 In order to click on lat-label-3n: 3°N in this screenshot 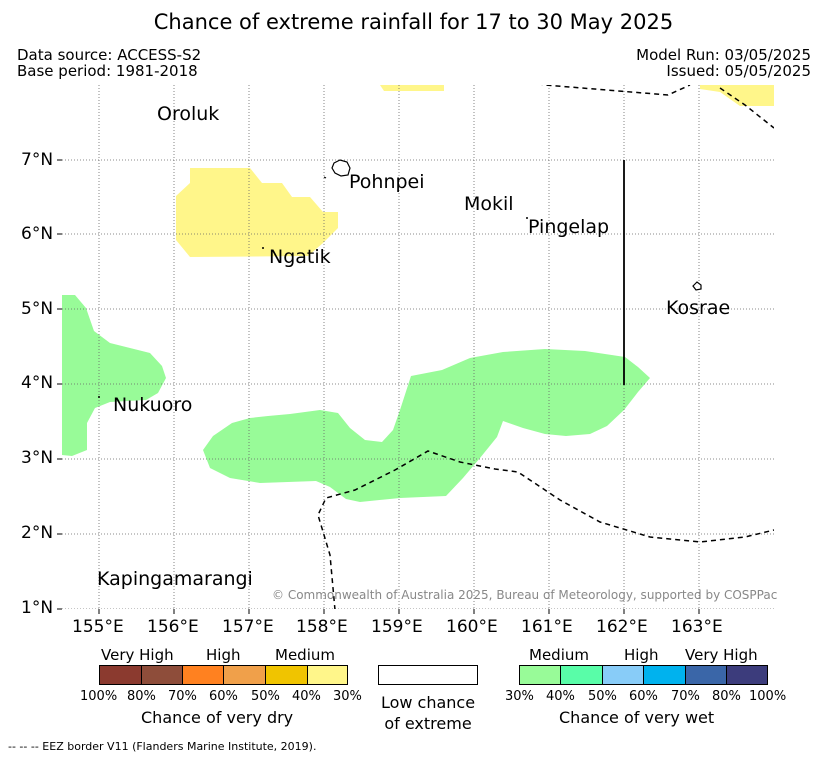, I will do `click(37, 458)`.